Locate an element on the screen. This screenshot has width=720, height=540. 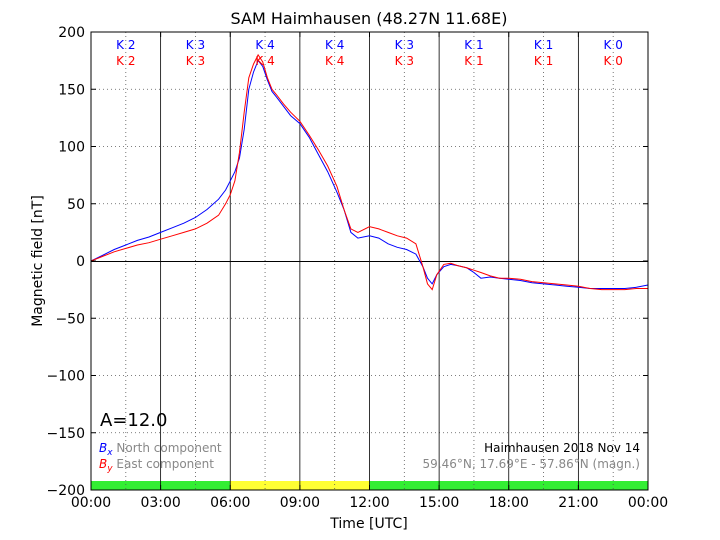
y-tick-label-2: −100 is located at coordinates (66, 377).